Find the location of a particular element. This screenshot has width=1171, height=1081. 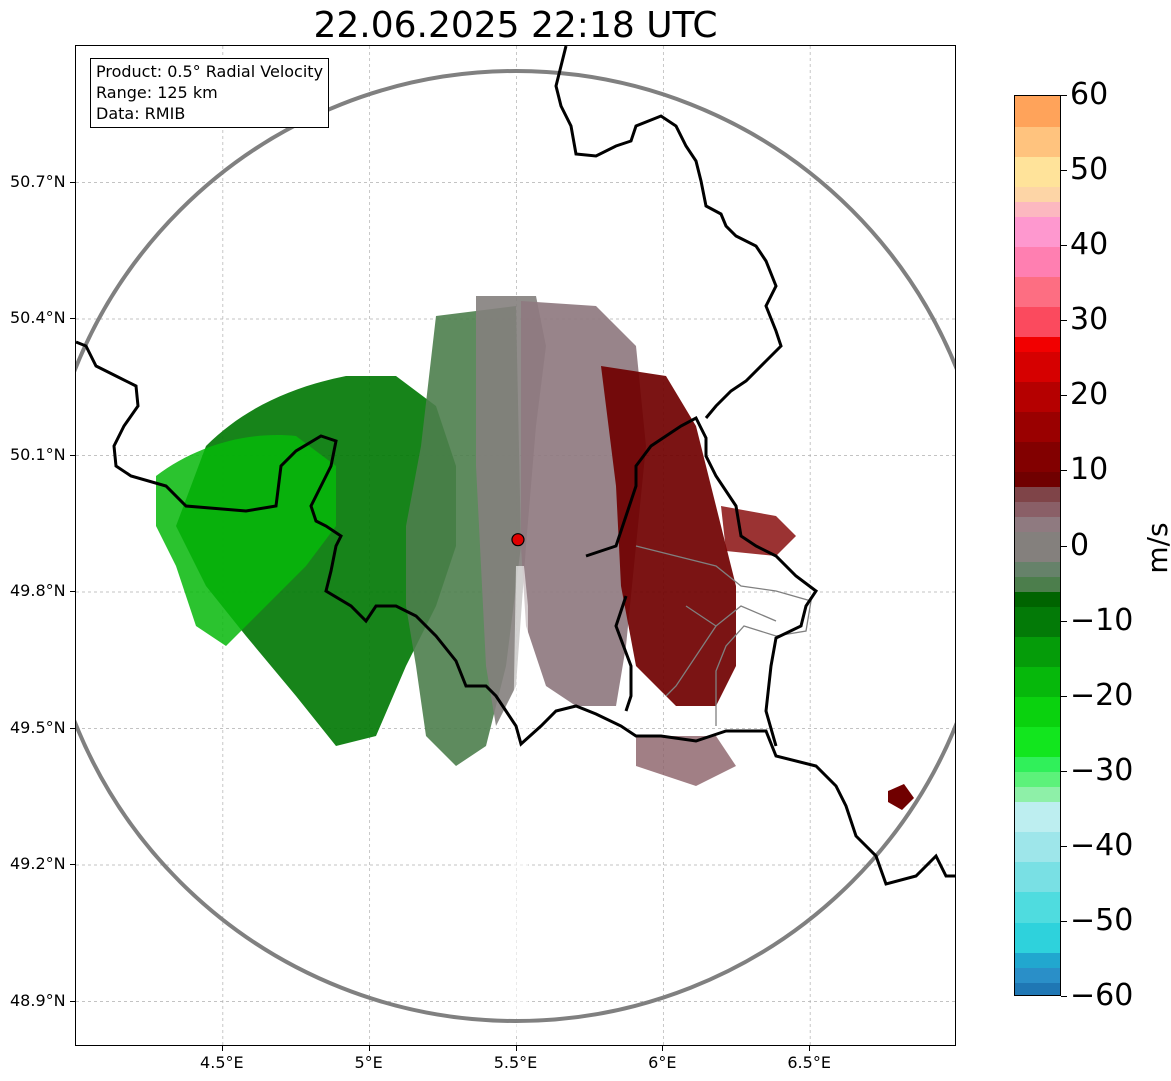

radar-site-marker is located at coordinates (518, 540).